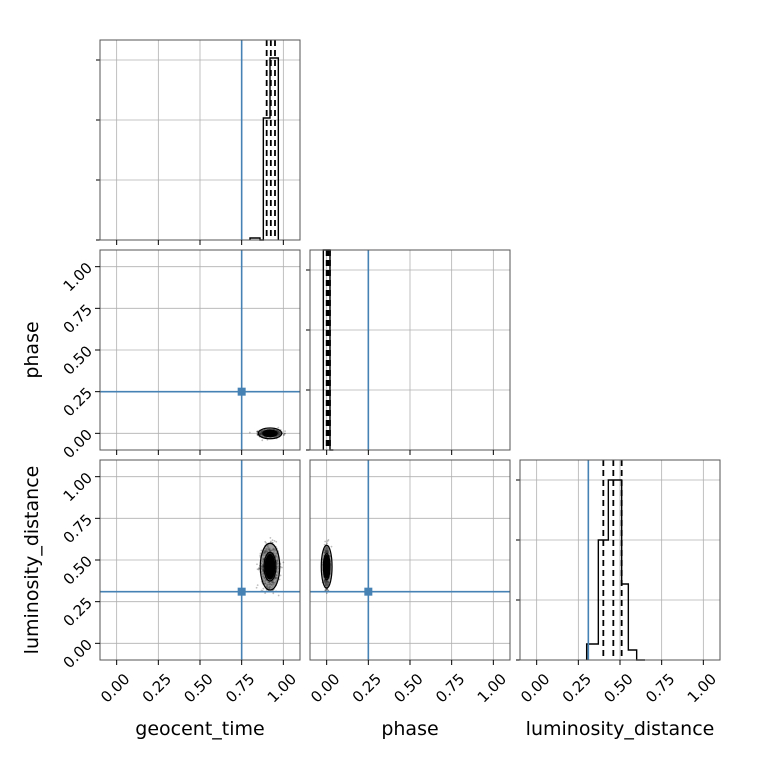 The width and height of the screenshot is (760, 760). I want to click on y-axis-label-phase: phase, so click(32, 349).